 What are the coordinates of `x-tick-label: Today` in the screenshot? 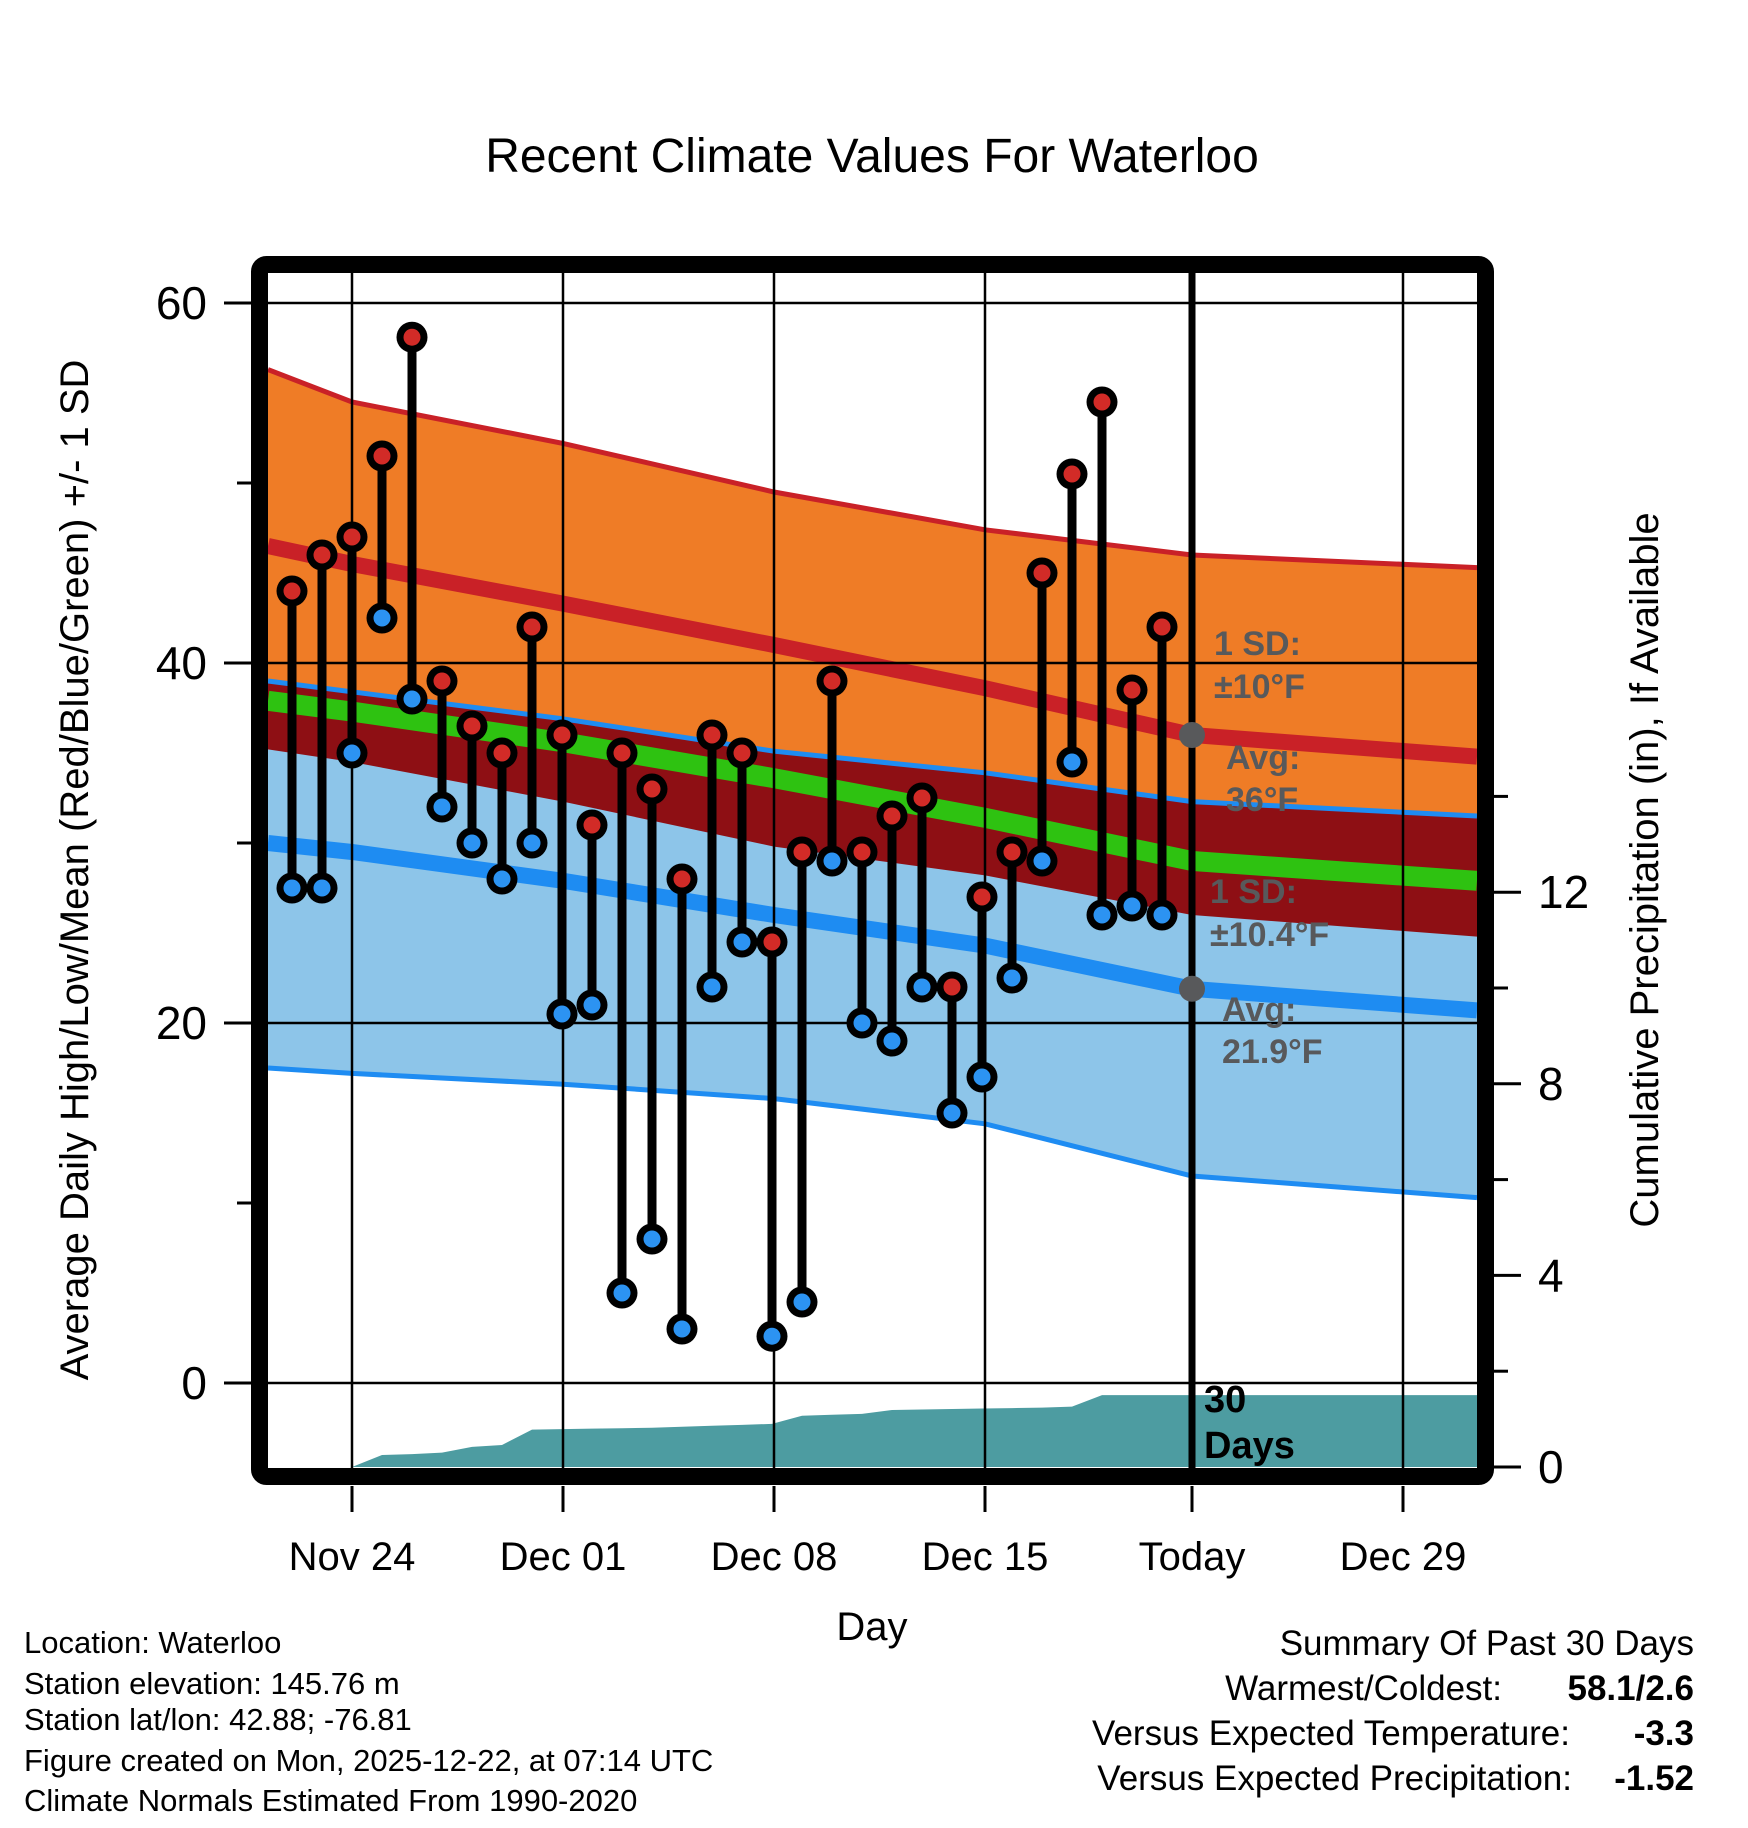 It's located at (1192, 1557).